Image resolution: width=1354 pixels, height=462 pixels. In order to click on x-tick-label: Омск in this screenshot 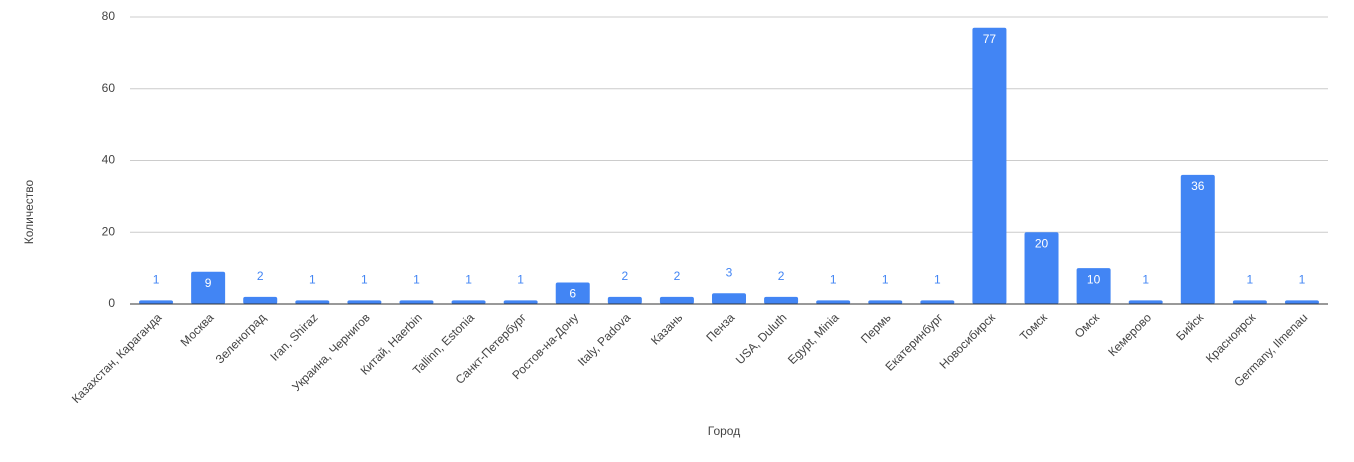, I will do `click(1087, 325)`.